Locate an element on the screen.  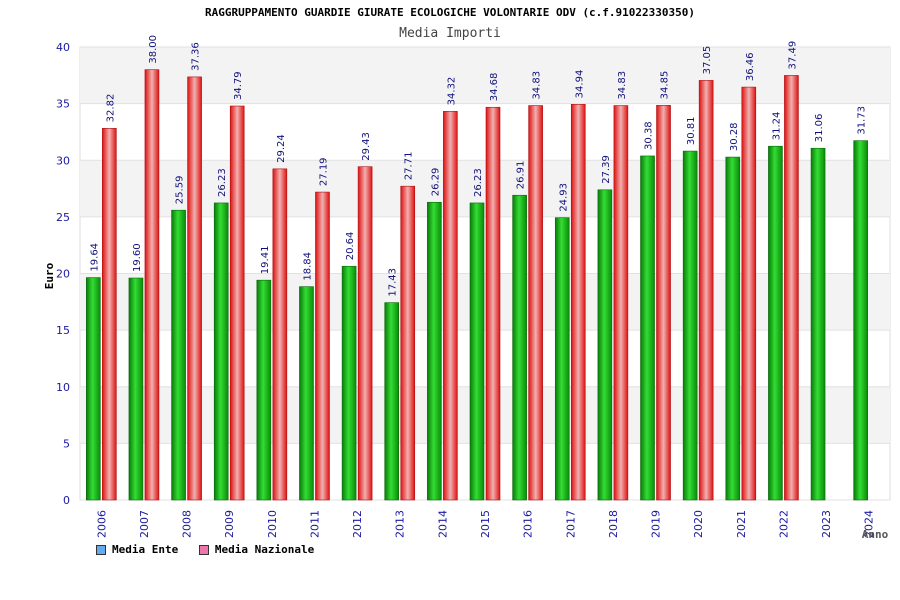
legend-label-media-ente: Media Ente is located at coordinates (145, 549).